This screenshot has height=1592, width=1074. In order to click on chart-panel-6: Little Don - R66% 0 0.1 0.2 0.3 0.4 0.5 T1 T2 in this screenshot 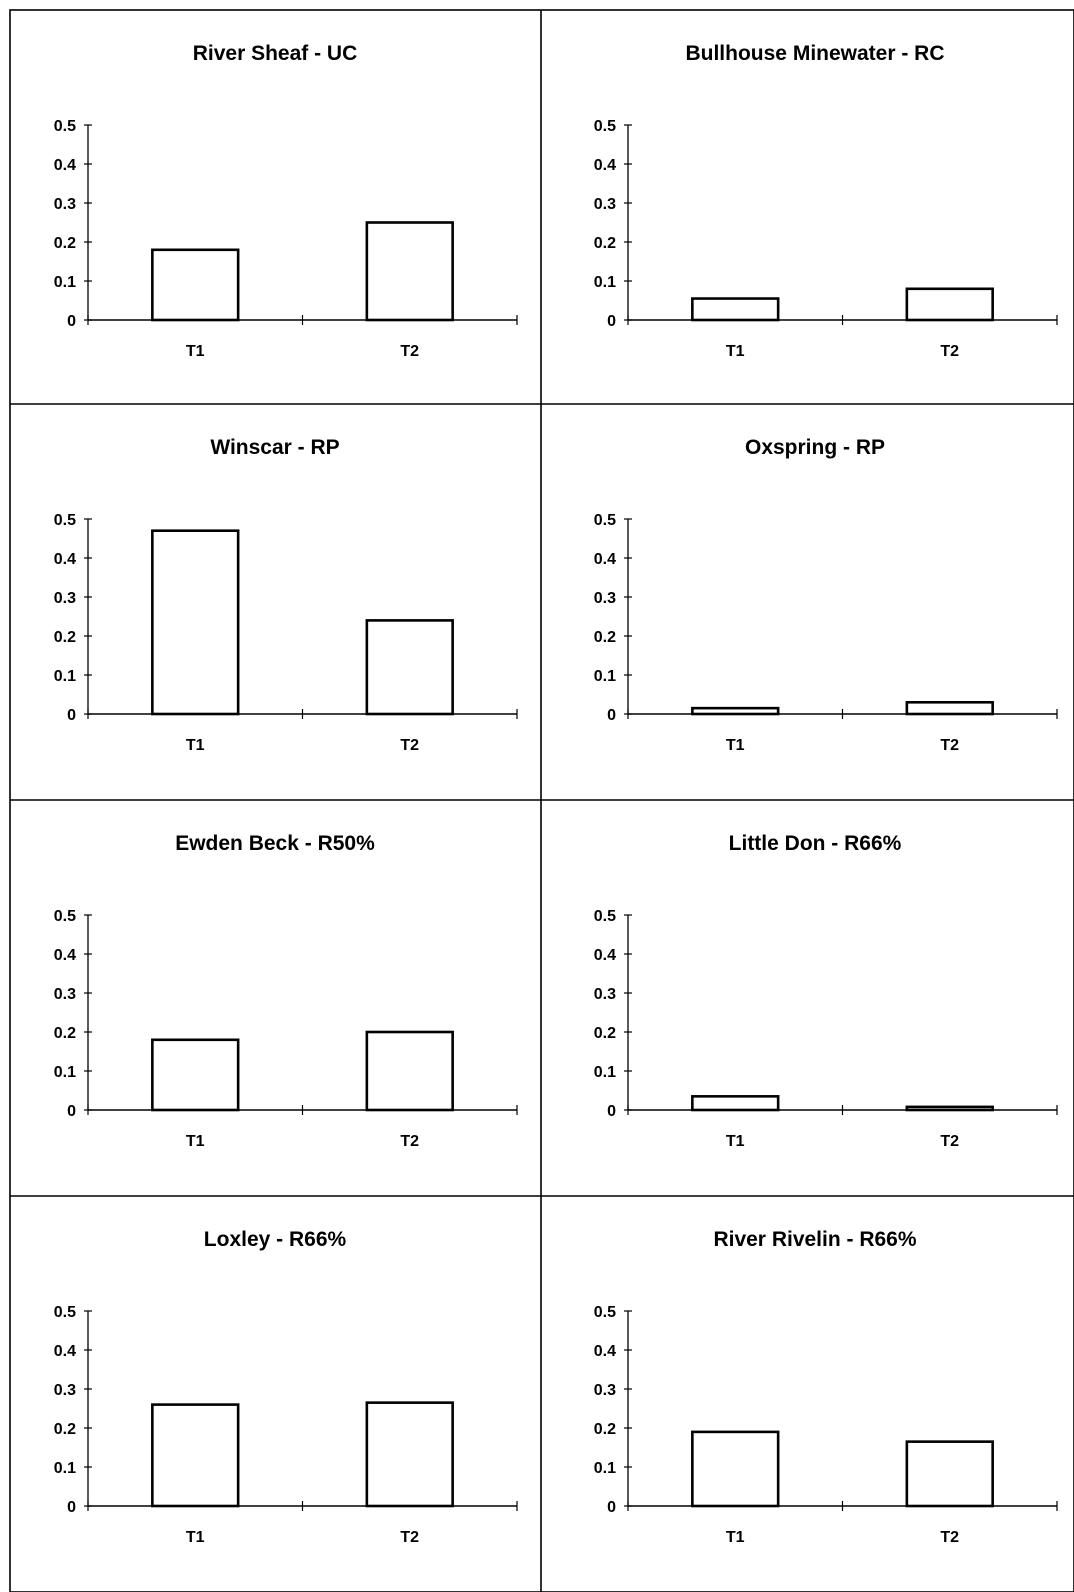, I will do `click(826, 991)`.